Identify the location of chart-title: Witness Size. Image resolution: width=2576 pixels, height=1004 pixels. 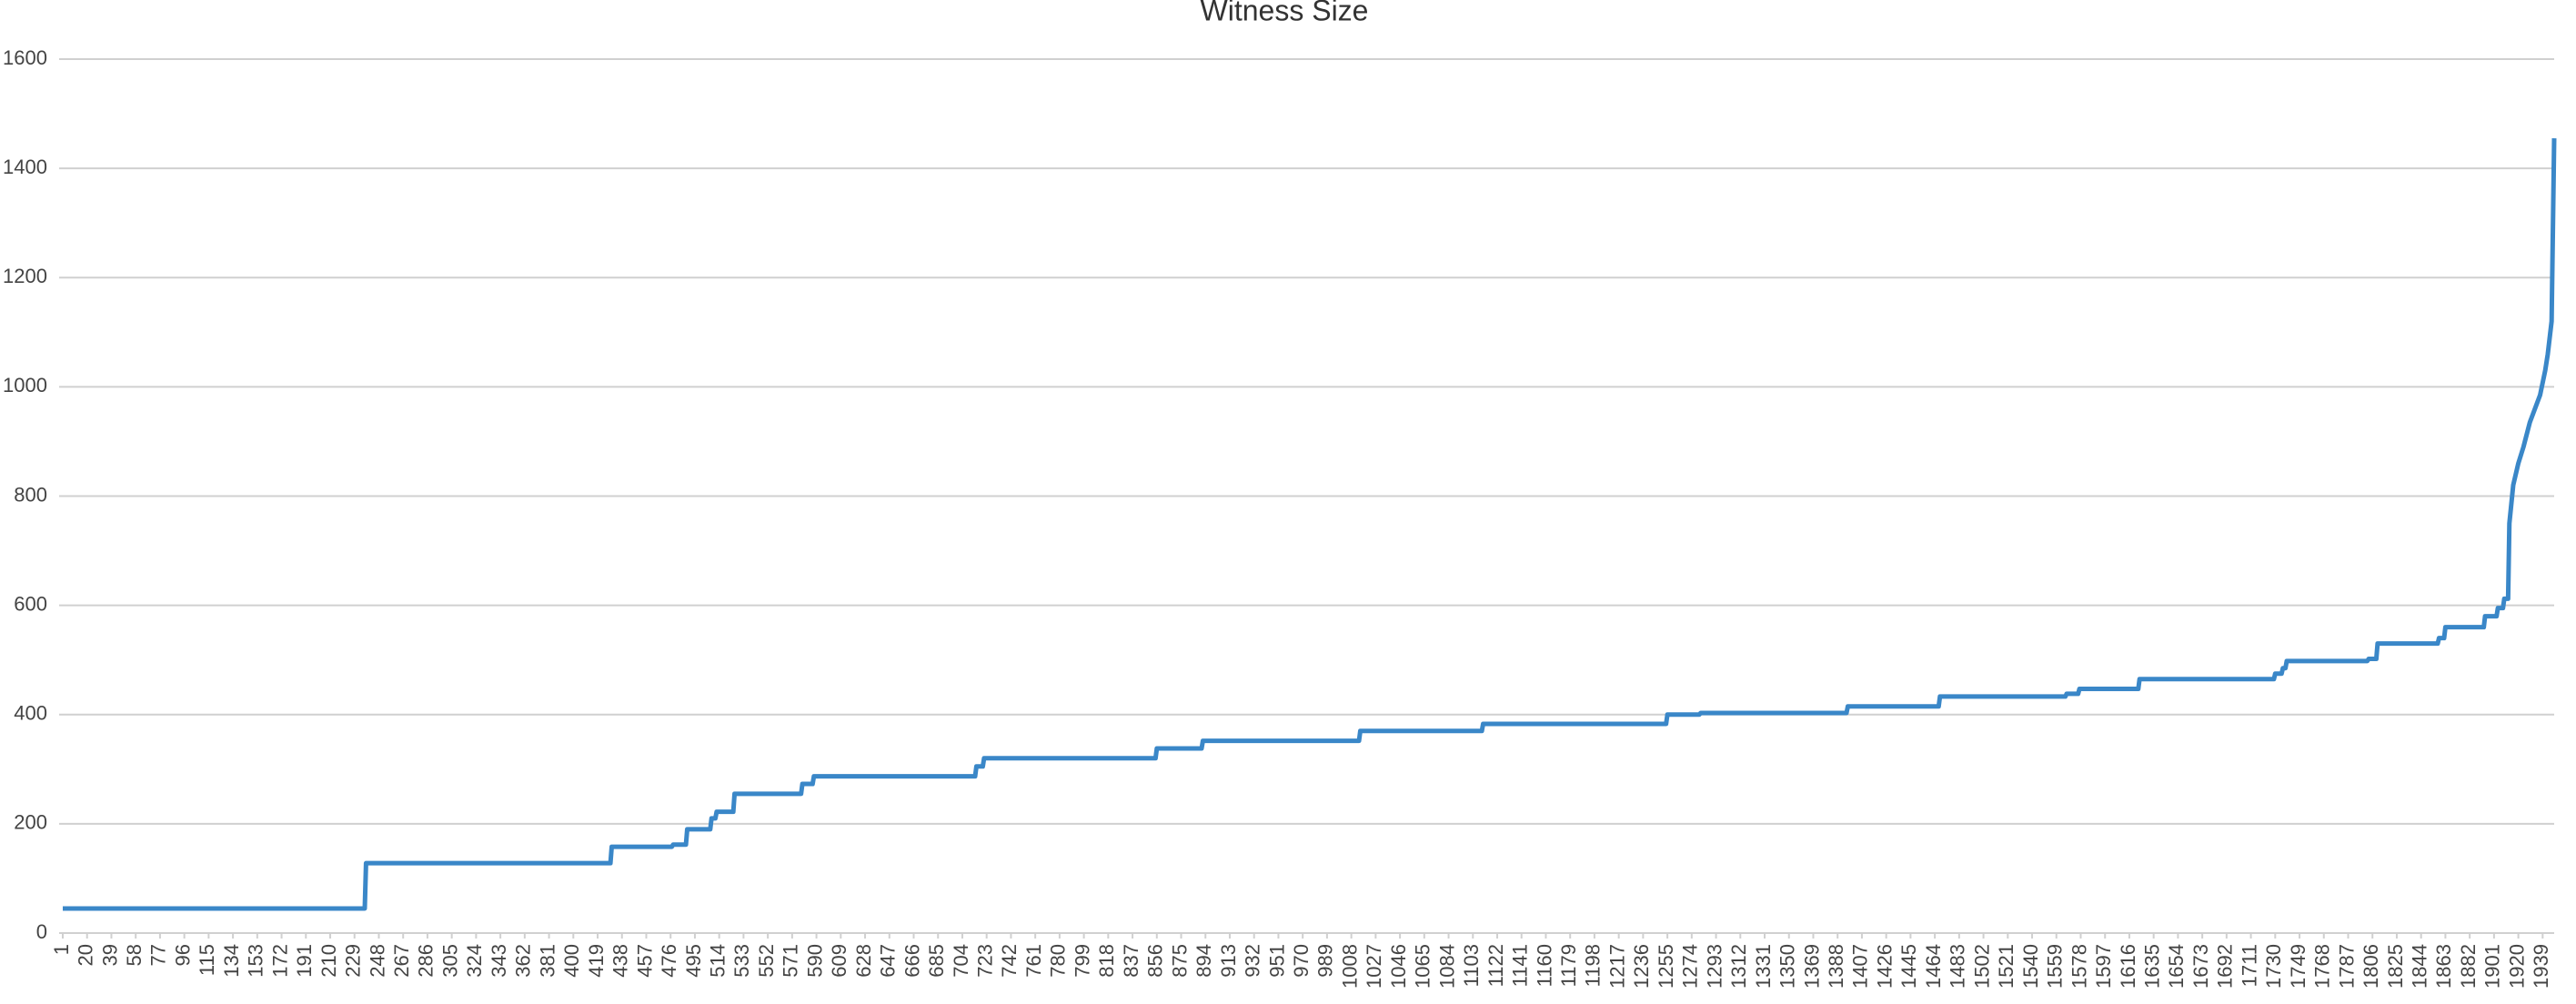
(1285, 13).